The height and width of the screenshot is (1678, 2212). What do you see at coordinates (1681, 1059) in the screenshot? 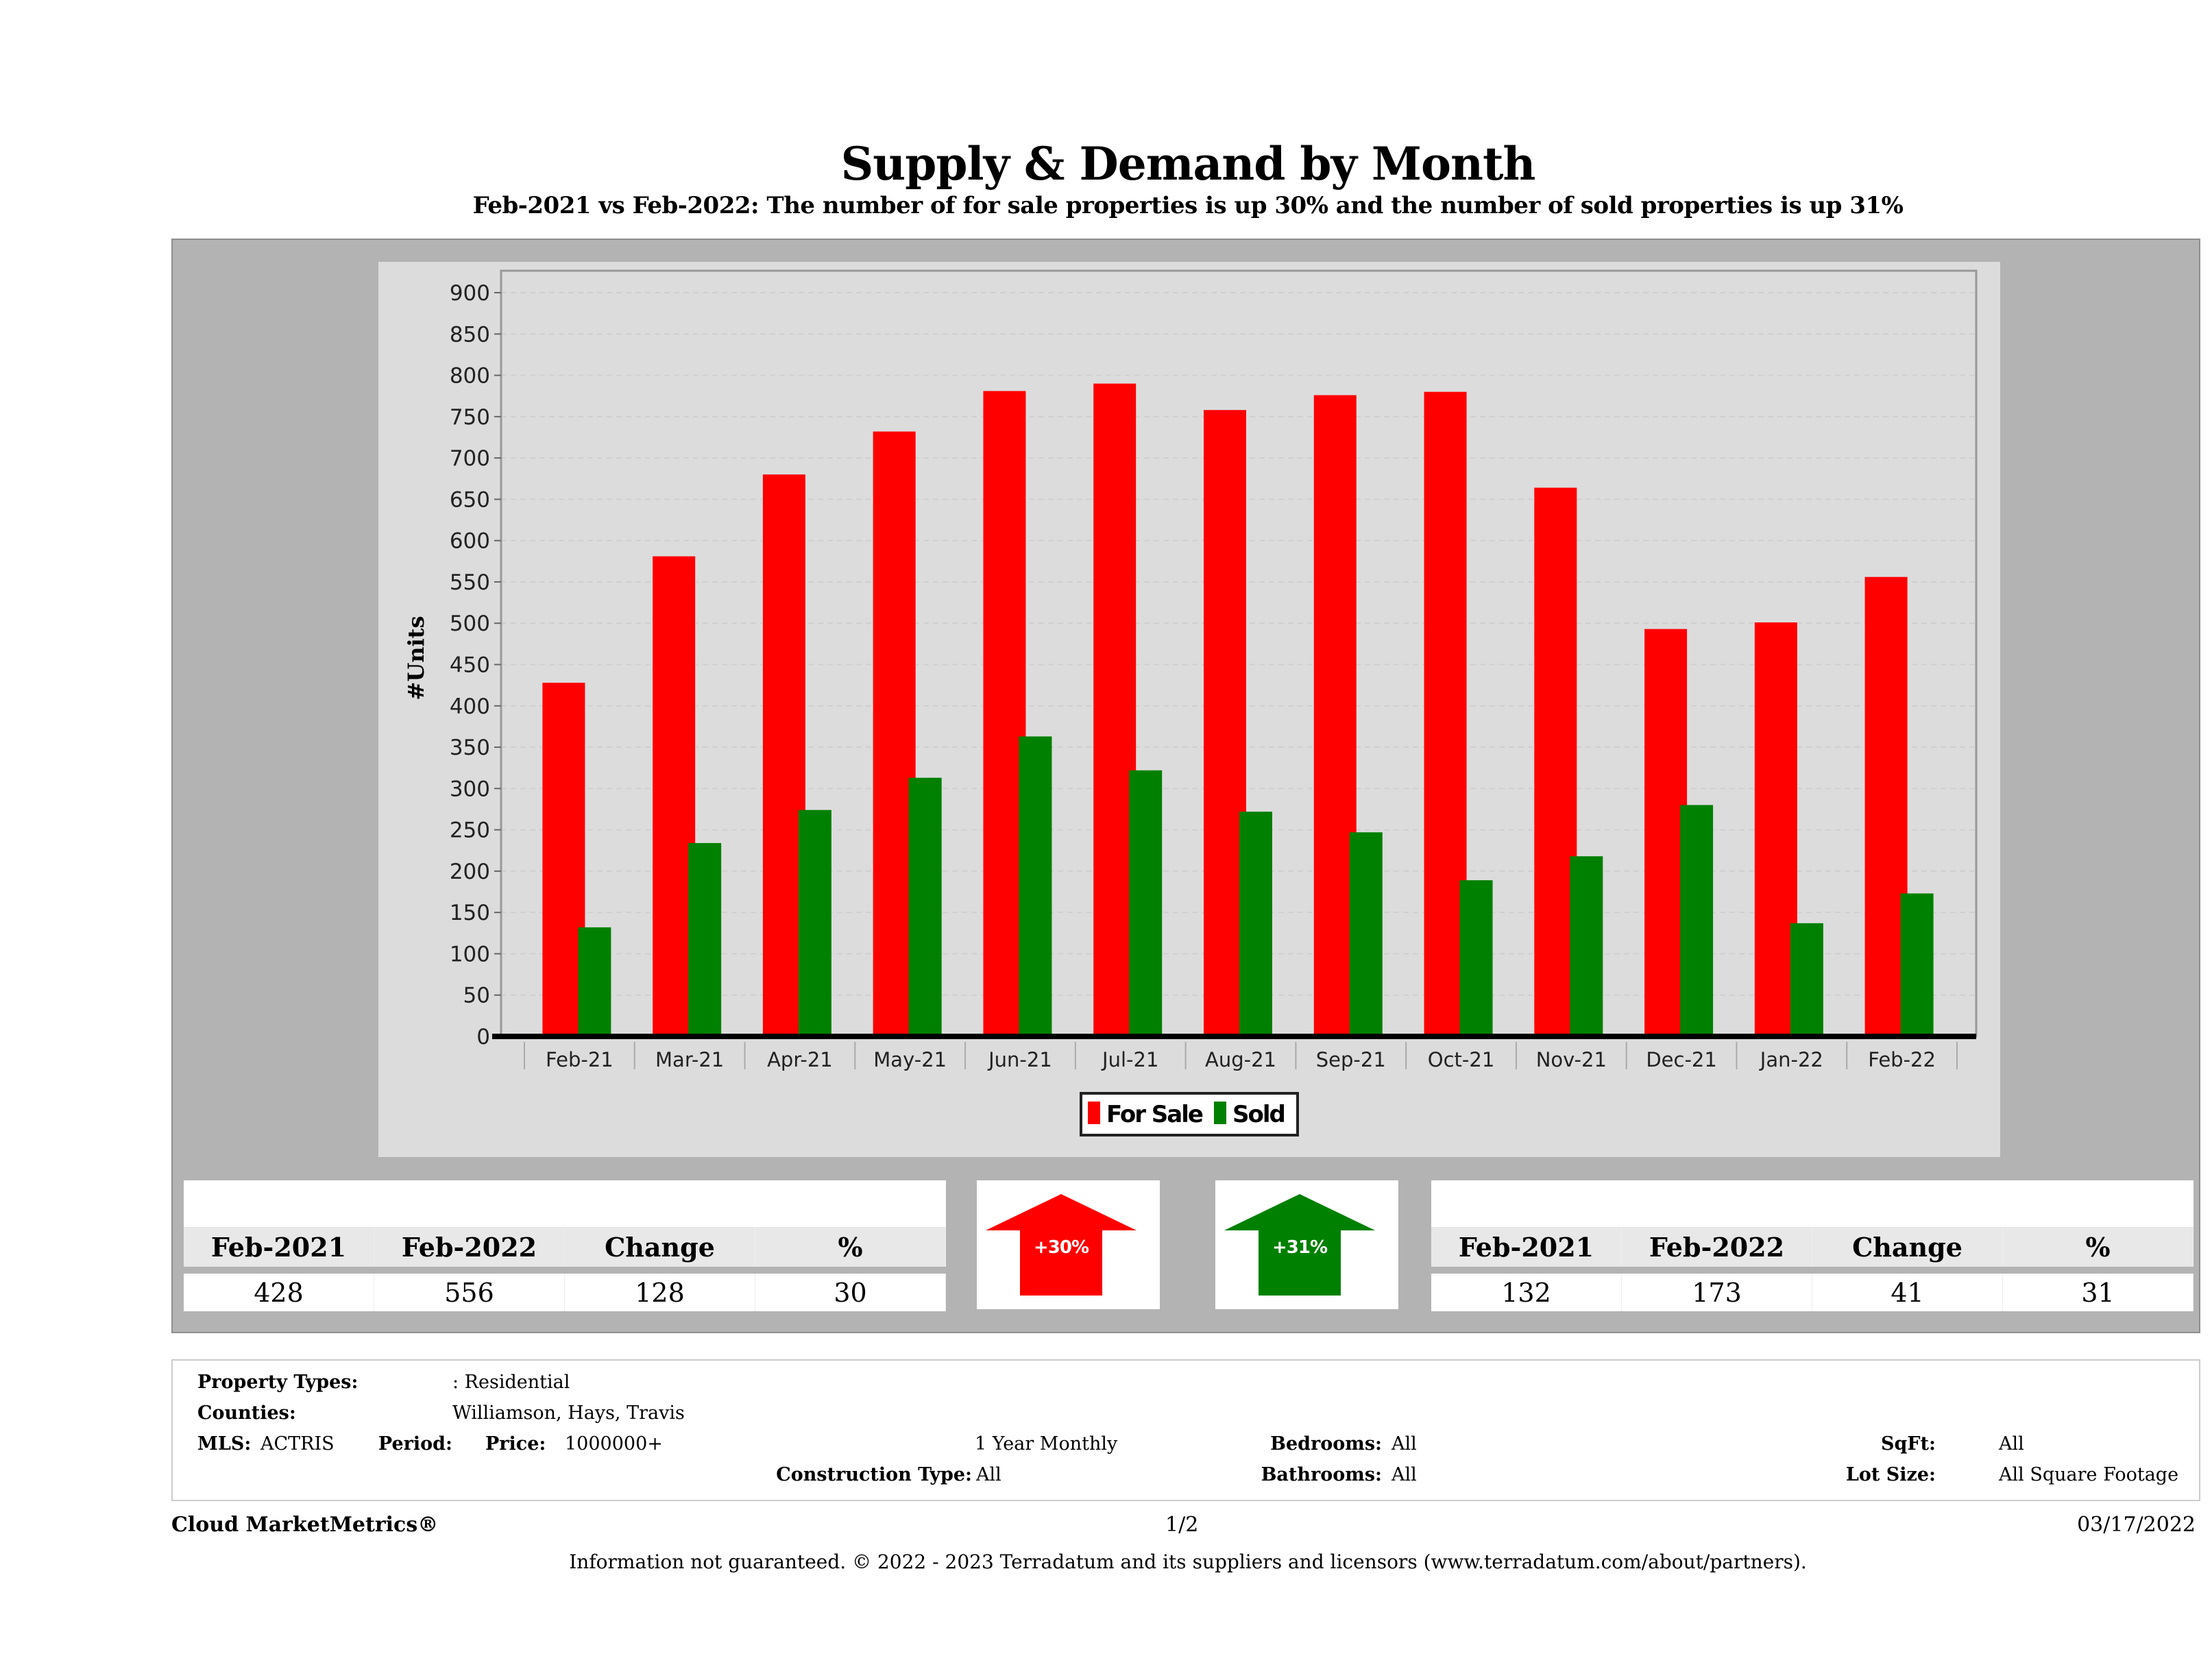
I see `x-tick-label: Dec-21` at bounding box center [1681, 1059].